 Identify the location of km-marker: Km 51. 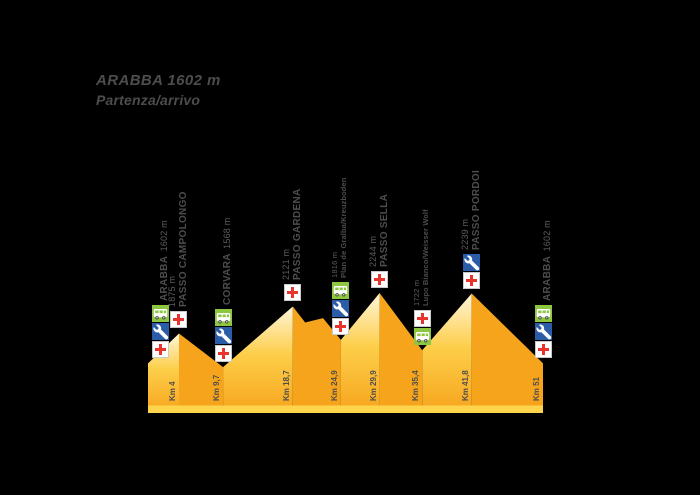
(536, 388).